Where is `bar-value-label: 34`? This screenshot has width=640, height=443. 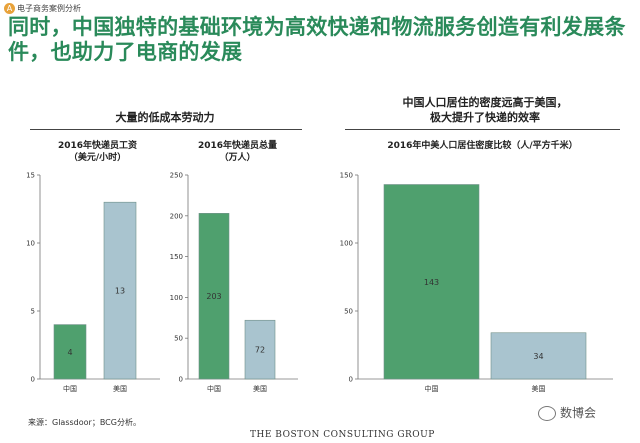 bar-value-label: 34 is located at coordinates (538, 356).